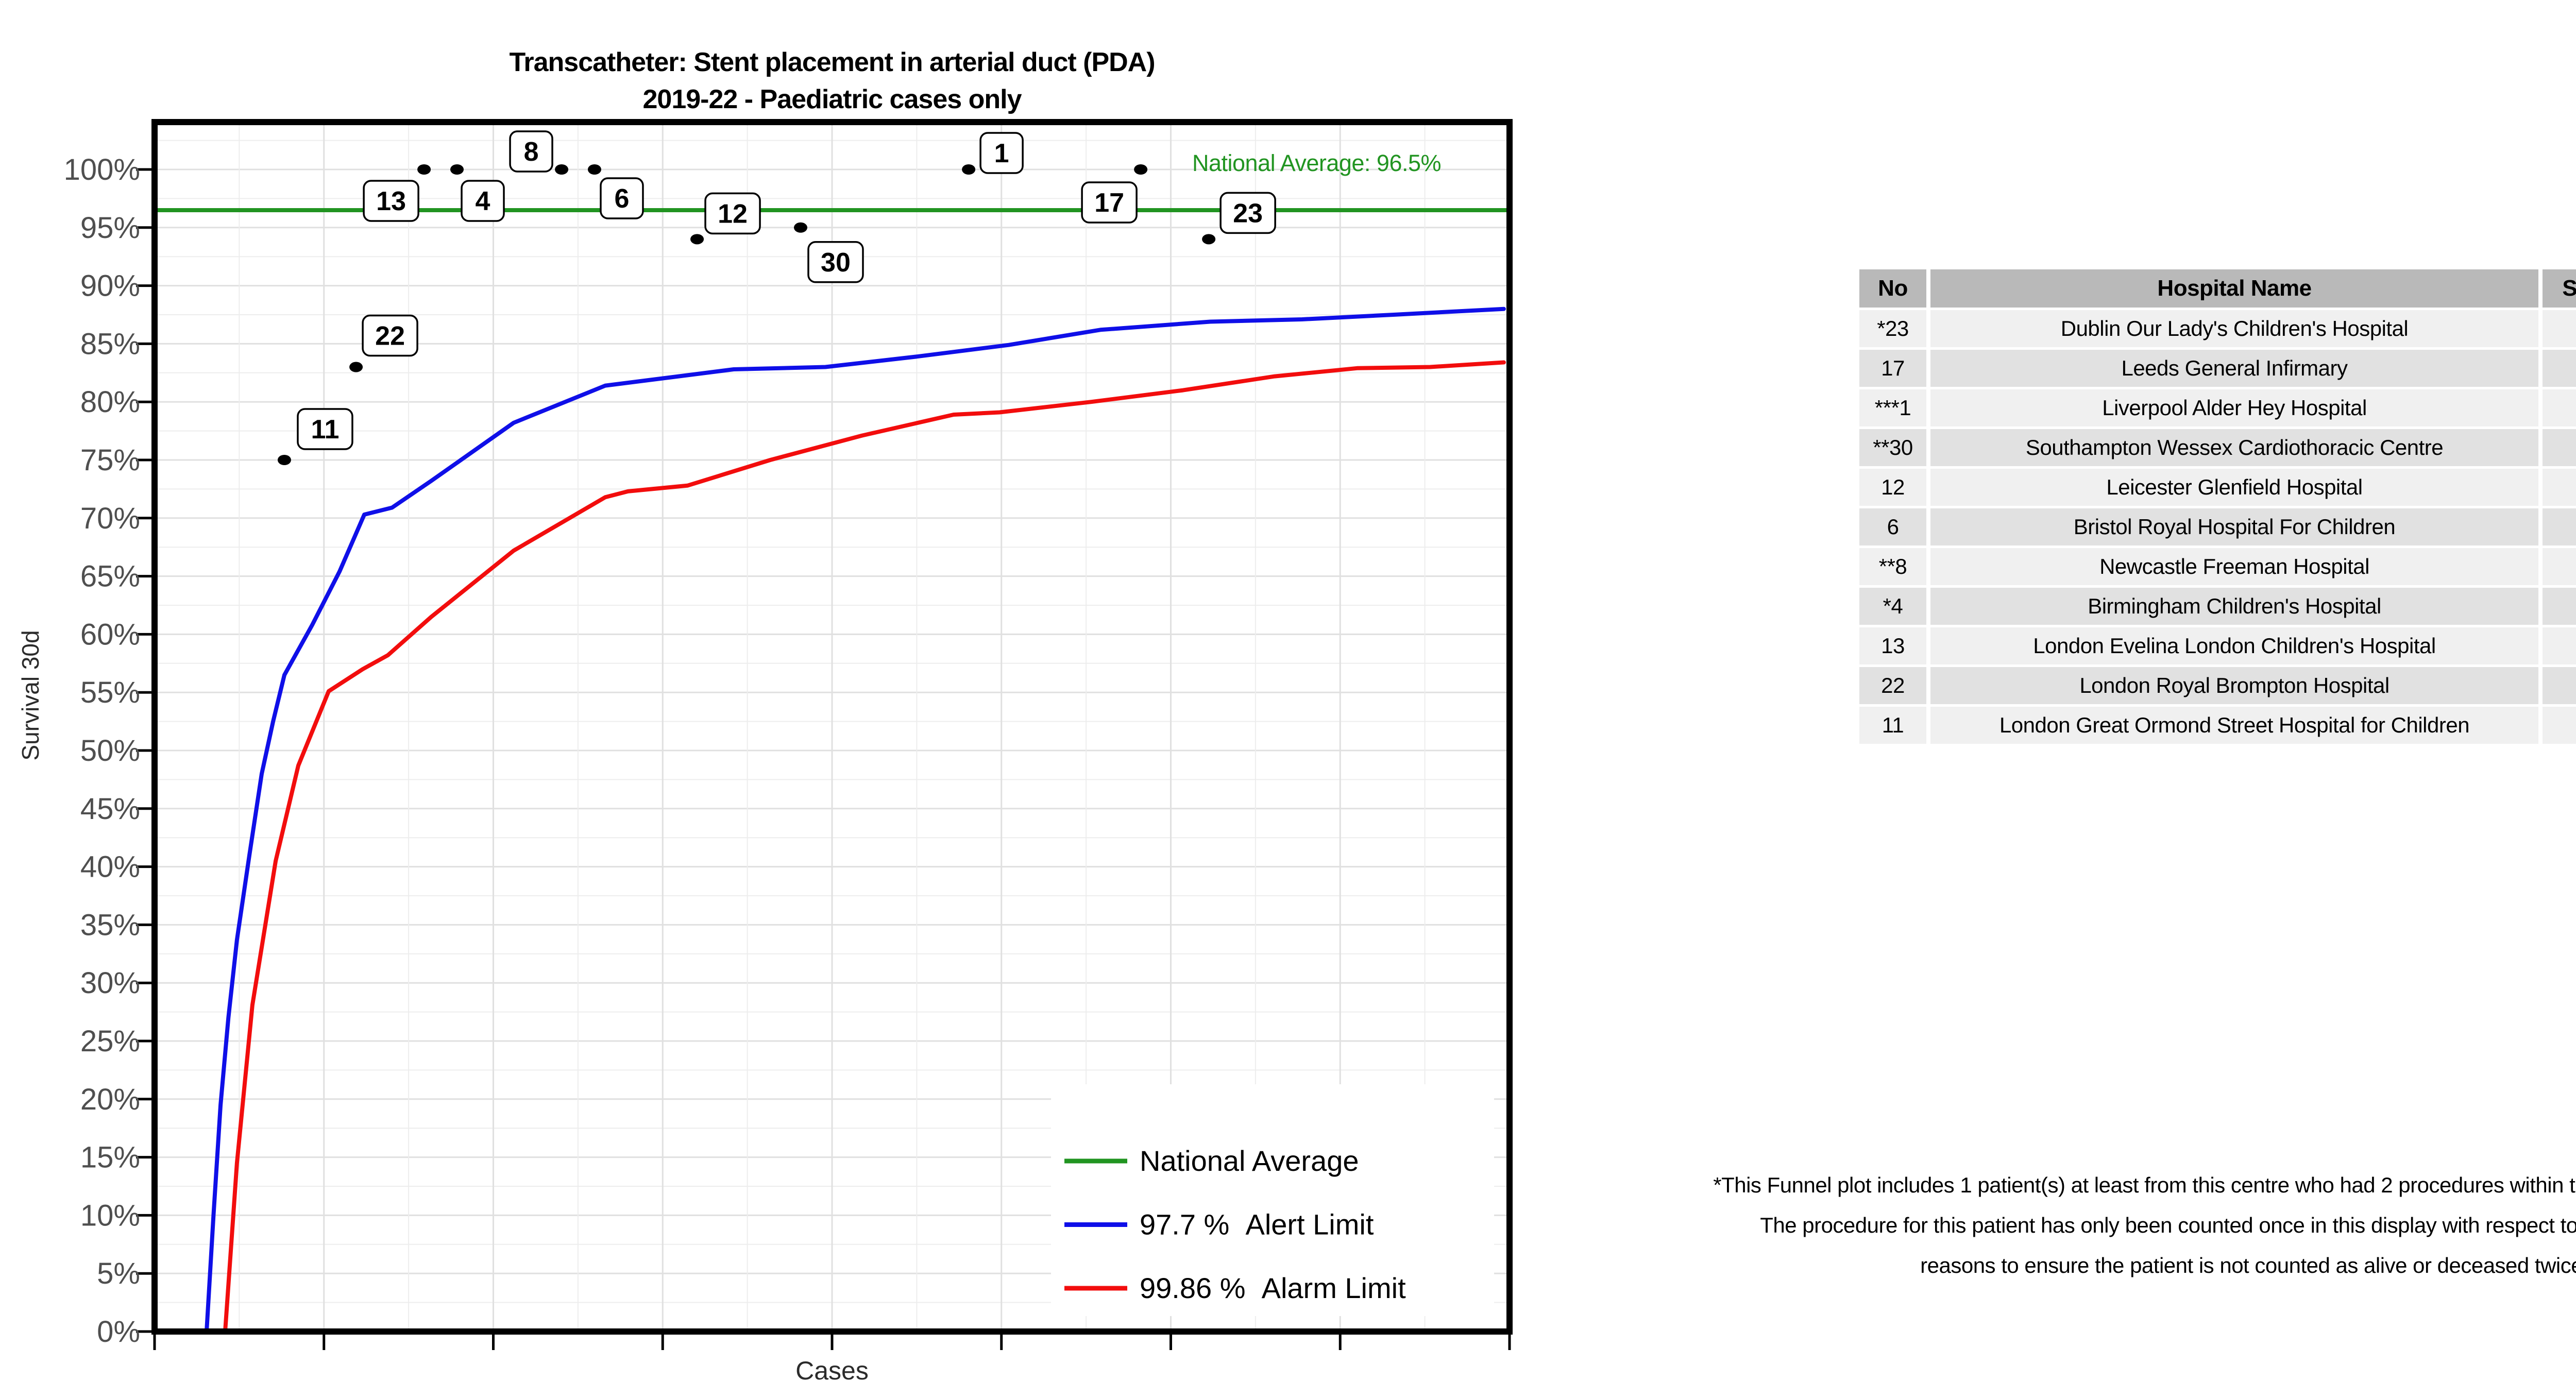 Image resolution: width=2576 pixels, height=1399 pixels. I want to click on cell-hospital-name: Dublin Our Lady's Children's Hospital, so click(2234, 328).